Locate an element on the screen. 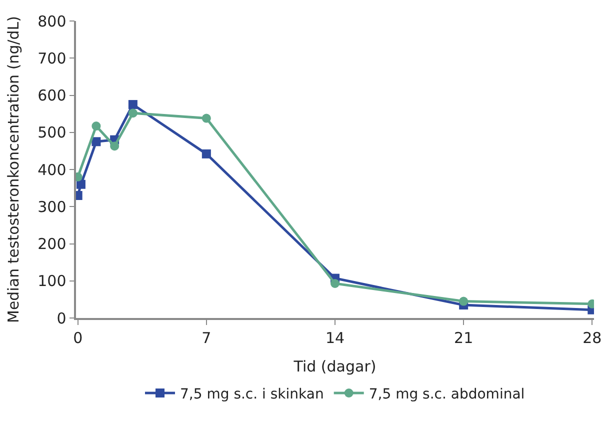  y-tick-label: 0 is located at coordinates (61, 318).